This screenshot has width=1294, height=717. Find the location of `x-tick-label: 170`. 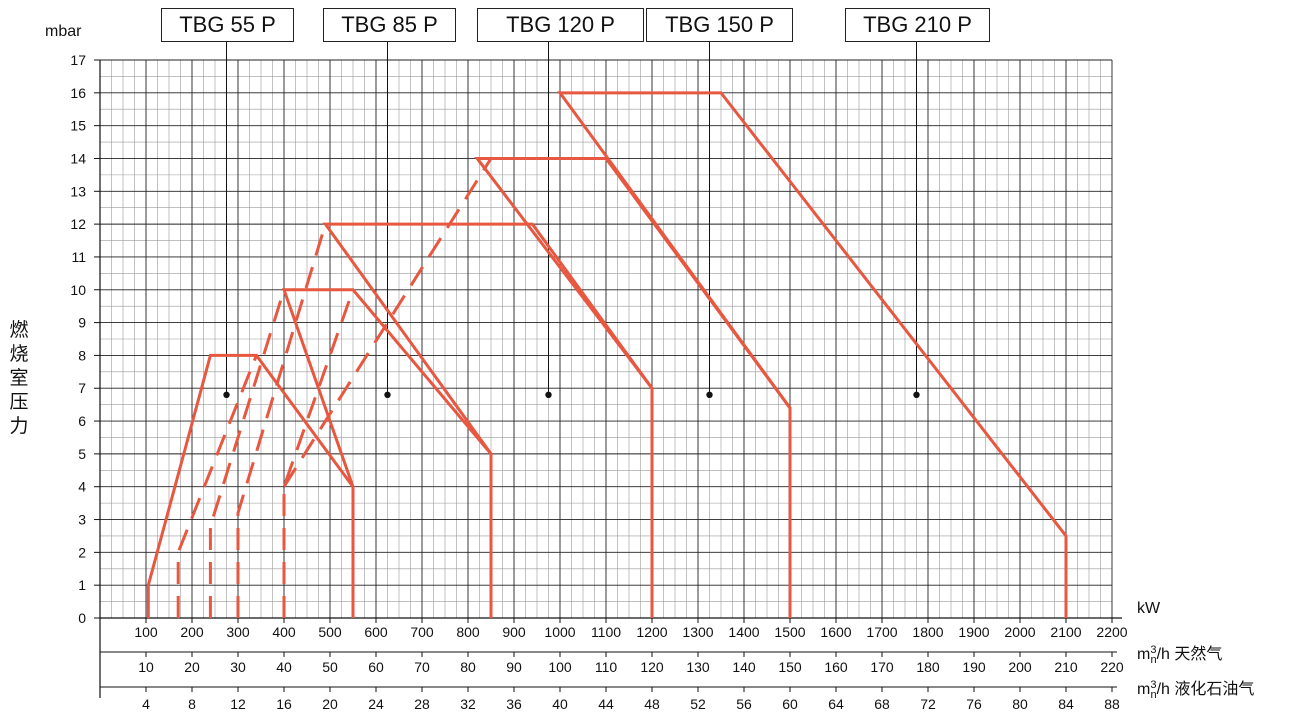

x-tick-label: 170 is located at coordinates (882, 667).